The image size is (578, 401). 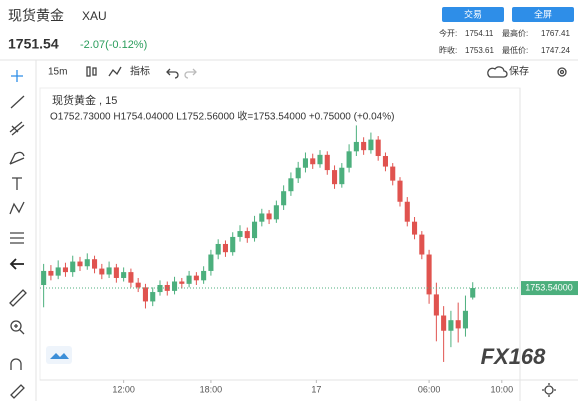 I want to click on x-tick-label: 06:00, so click(x=429, y=389).